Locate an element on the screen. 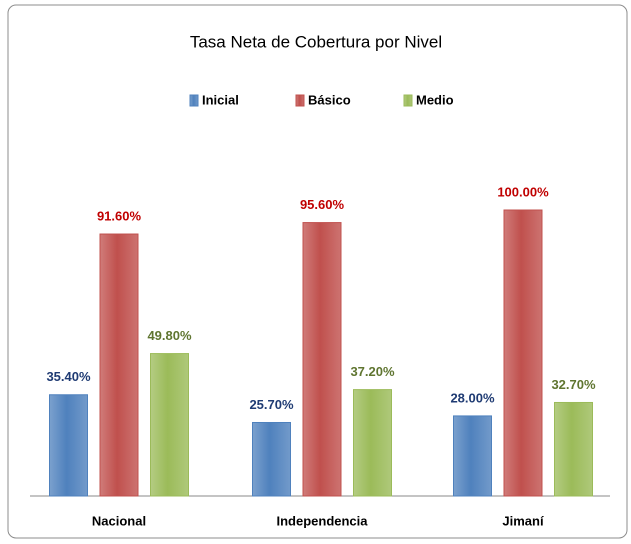 The height and width of the screenshot is (544, 631). x-tick-label: Independencia is located at coordinates (322, 520).